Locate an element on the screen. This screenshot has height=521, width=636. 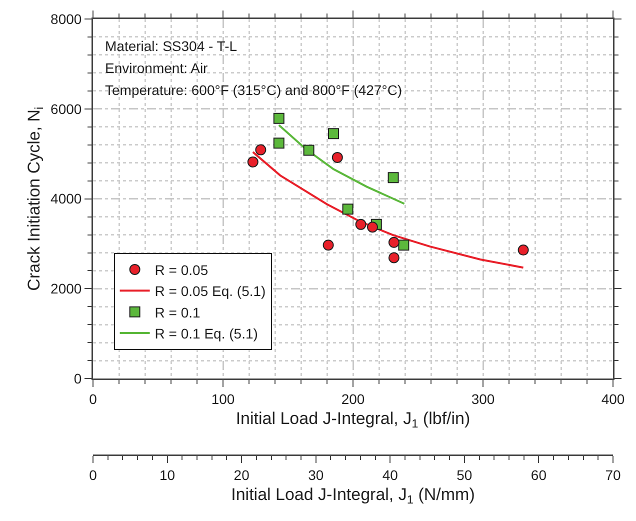
x2-tick-label: 70 is located at coordinates (613, 474).